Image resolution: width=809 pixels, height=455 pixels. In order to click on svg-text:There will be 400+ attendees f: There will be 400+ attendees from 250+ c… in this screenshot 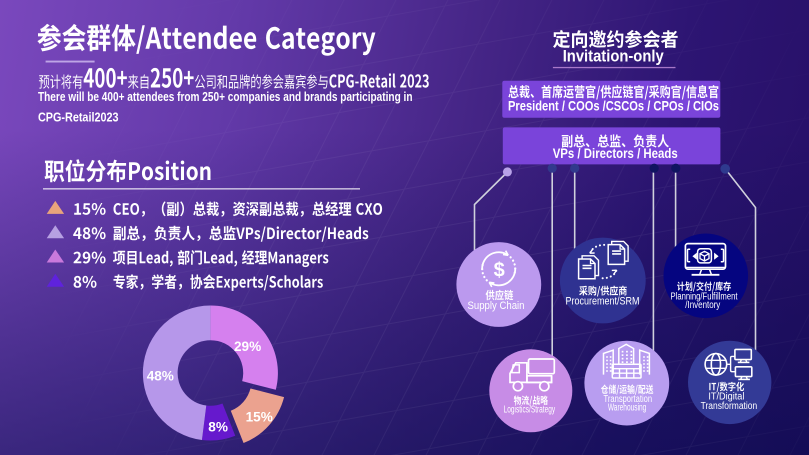, I will do `click(225, 96)`.